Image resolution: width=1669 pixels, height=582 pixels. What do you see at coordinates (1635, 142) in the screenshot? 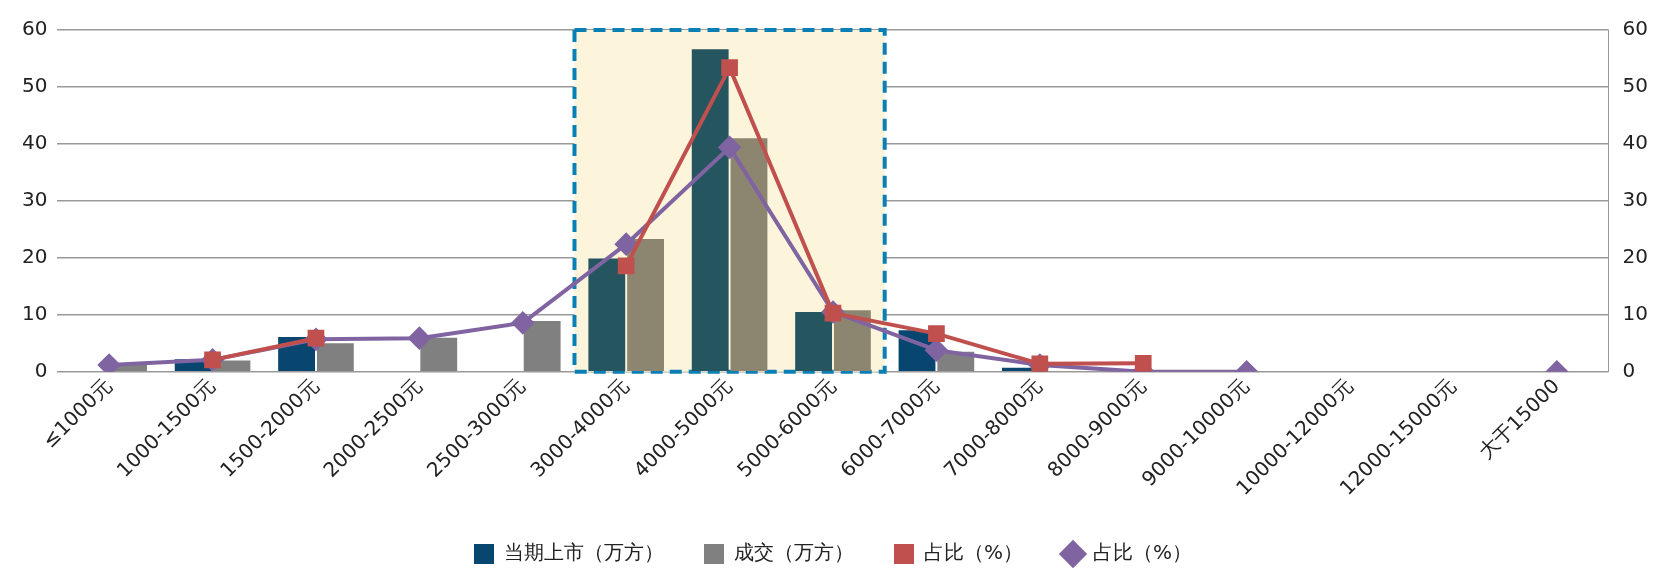
I see `y2-tick-label: 40` at bounding box center [1635, 142].